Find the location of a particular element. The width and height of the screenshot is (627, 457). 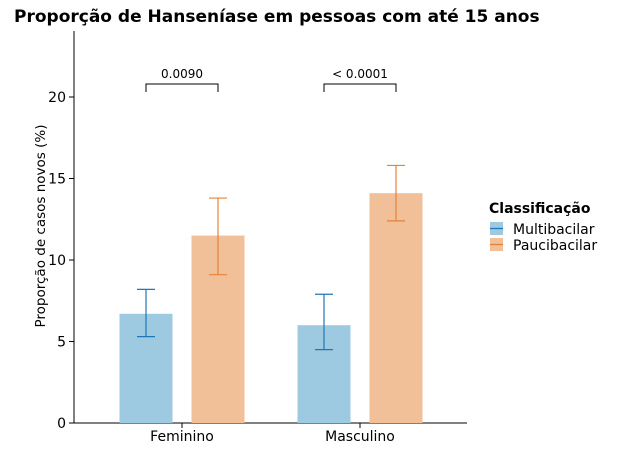

y-axis-label: Proporção de casos novos (%) is located at coordinates (41, 226).